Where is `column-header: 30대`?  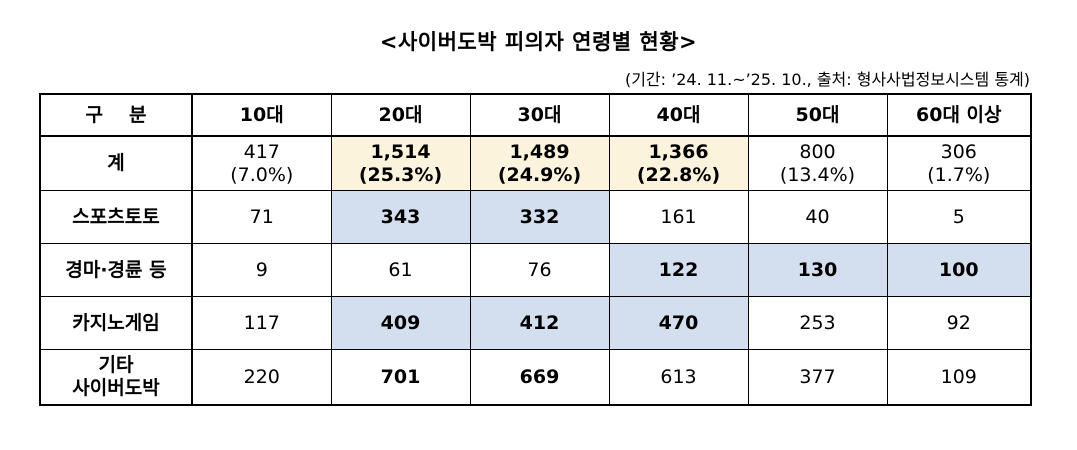 column-header: 30대 is located at coordinates (539, 115).